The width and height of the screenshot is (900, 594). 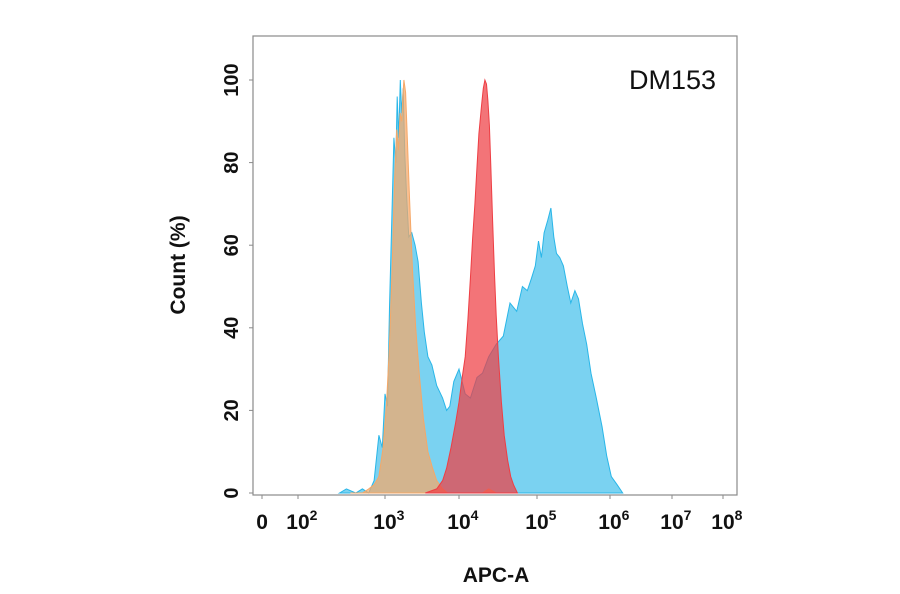 What do you see at coordinates (232, 410) in the screenshot?
I see `y-tick-label: 20` at bounding box center [232, 410].